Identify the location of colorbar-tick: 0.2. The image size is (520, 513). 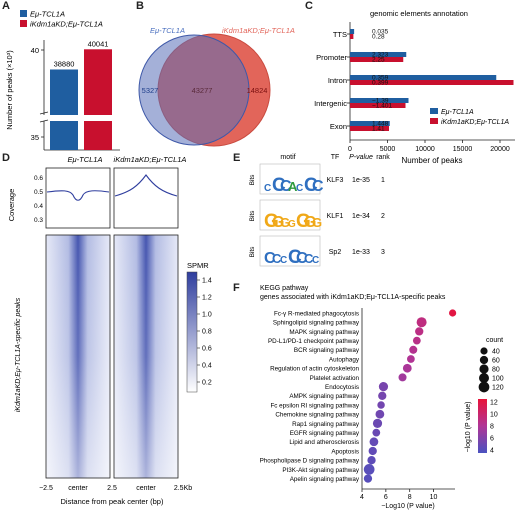
(207, 383).